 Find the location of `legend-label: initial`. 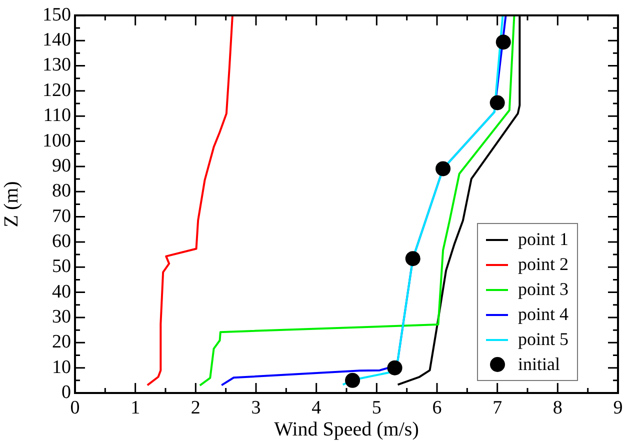

legend-label: initial is located at coordinates (539, 364).